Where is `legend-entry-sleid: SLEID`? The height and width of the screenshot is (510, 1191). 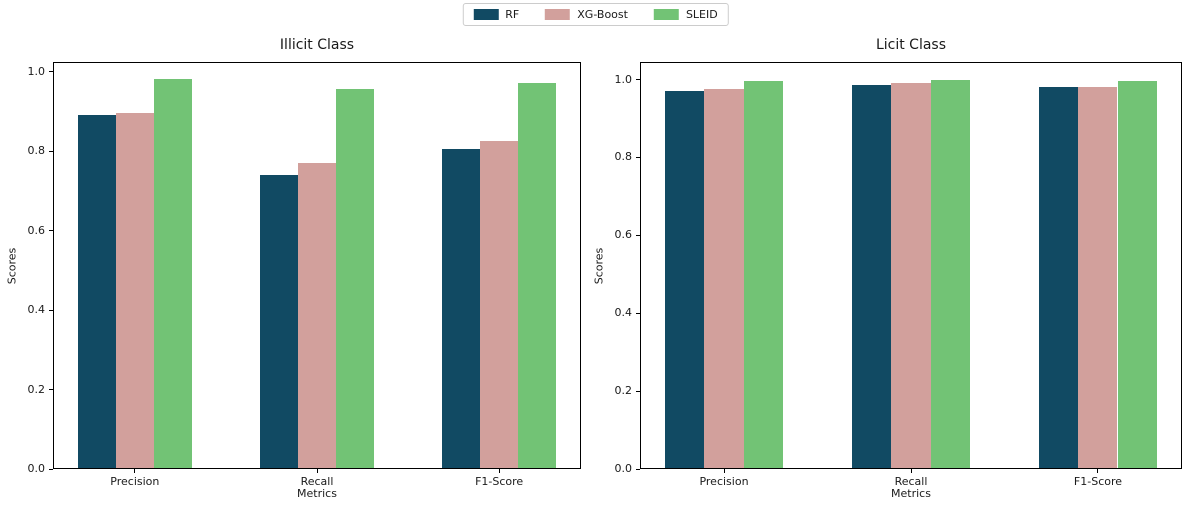 legend-entry-sleid: SLEID is located at coordinates (685, 14).